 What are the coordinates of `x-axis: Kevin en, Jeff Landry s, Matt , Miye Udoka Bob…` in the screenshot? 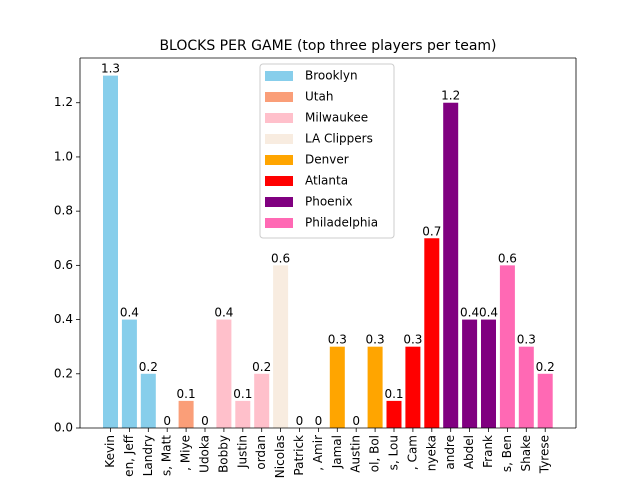 It's located at (327, 453).